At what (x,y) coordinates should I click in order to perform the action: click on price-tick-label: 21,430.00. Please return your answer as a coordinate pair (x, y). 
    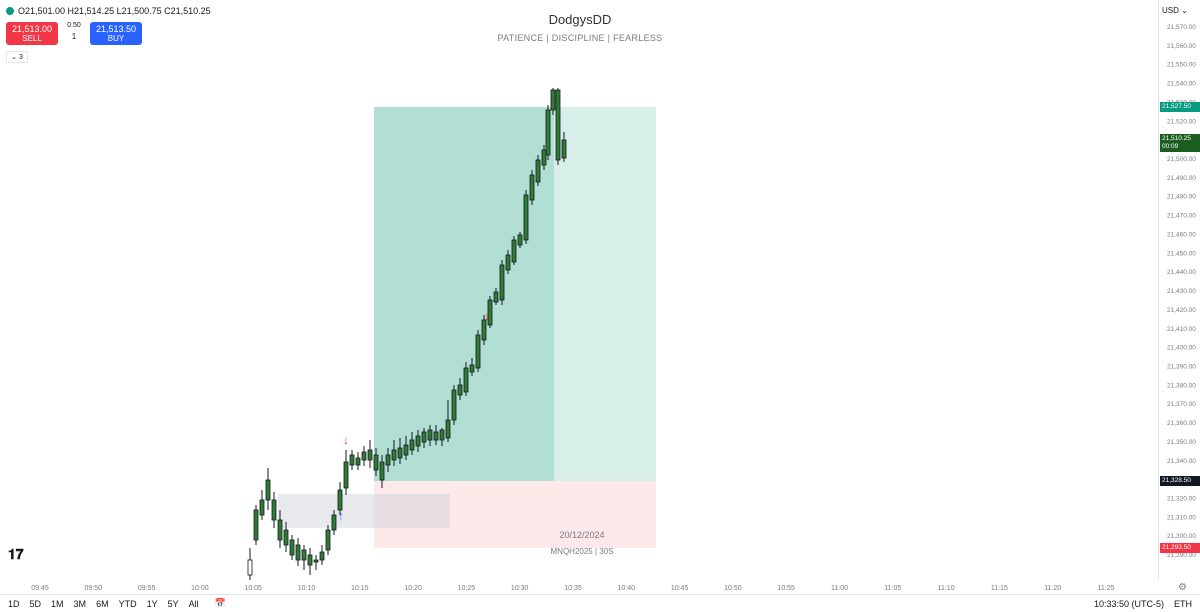
    Looking at the image, I should click on (1181, 291).